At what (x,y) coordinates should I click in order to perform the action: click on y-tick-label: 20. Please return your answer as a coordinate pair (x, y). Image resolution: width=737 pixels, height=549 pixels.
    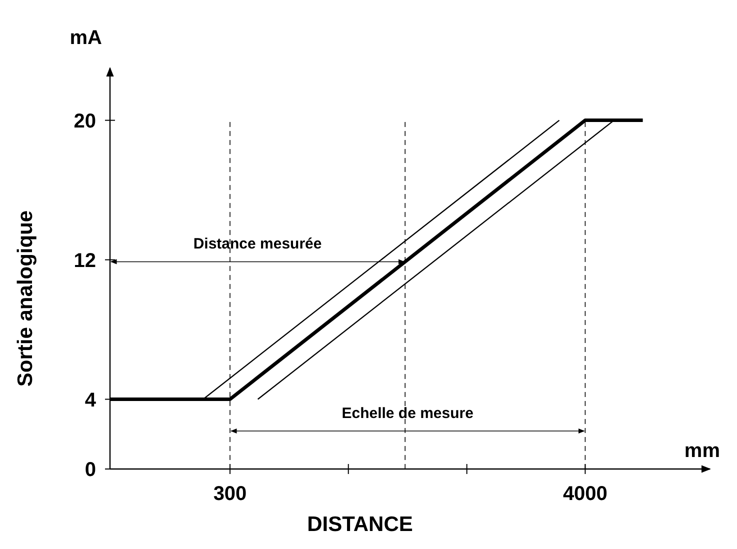
    Looking at the image, I should click on (85, 121).